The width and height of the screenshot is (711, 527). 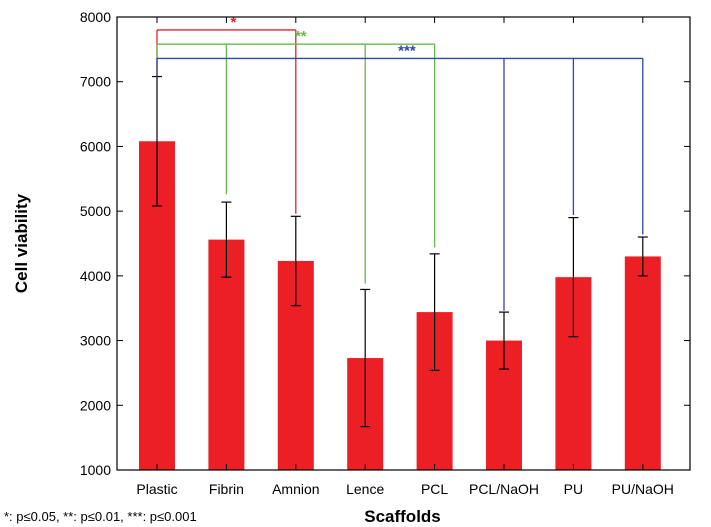 I want to click on bar-pu-naoh, so click(x=642, y=363).